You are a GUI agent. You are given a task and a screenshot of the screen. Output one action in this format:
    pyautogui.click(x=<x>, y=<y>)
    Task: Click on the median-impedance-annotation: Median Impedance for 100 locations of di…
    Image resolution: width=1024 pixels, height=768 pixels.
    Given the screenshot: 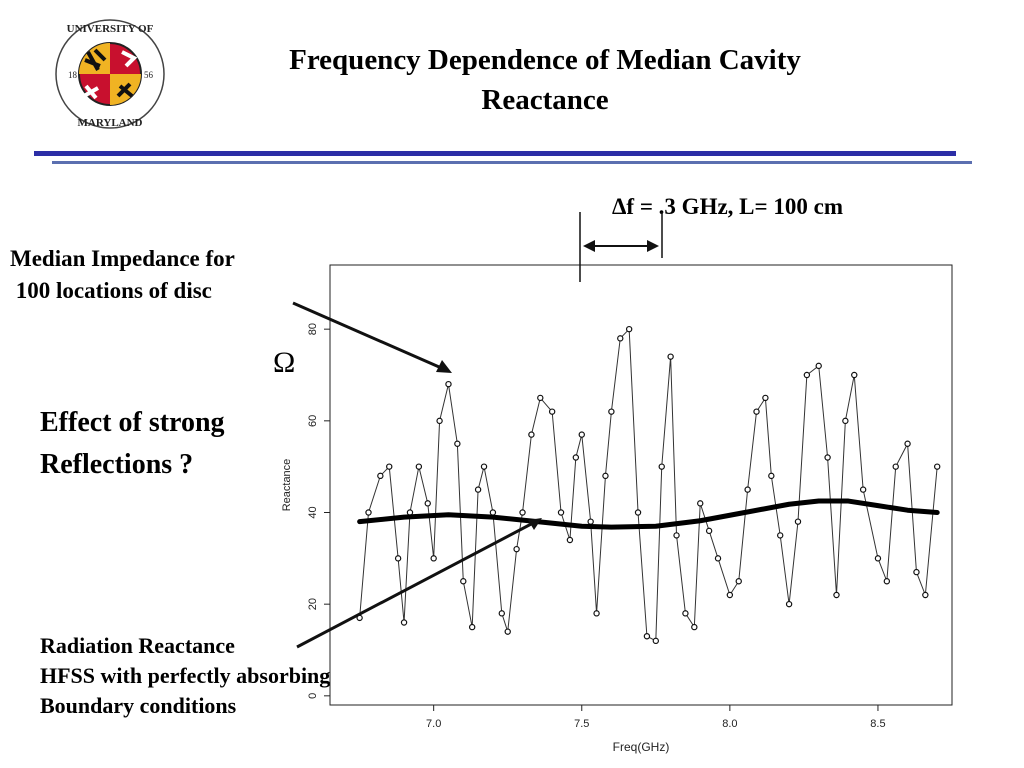 What is the action you would take?
    pyautogui.click(x=122, y=275)
    